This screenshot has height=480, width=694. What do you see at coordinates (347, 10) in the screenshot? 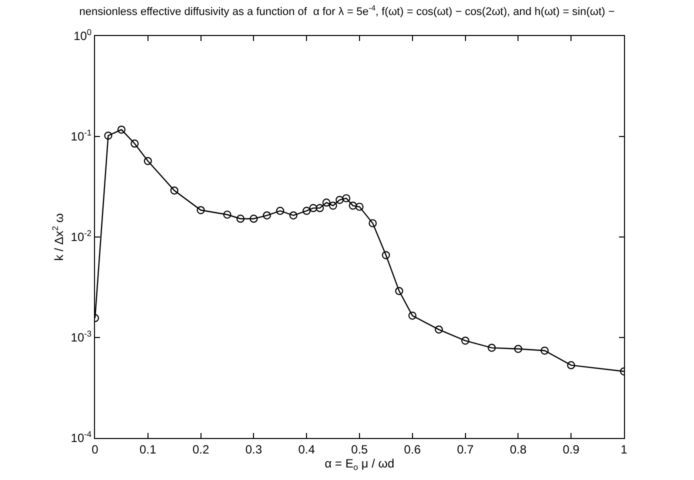
I see `chart-title: nensionless effective diffusivity as a function of α for λ = 5e$^{-4}$, f(ωt) = cos(ωt) − cos(2ωt), and h(ωt) = sin(ωt) −` at bounding box center [347, 10].